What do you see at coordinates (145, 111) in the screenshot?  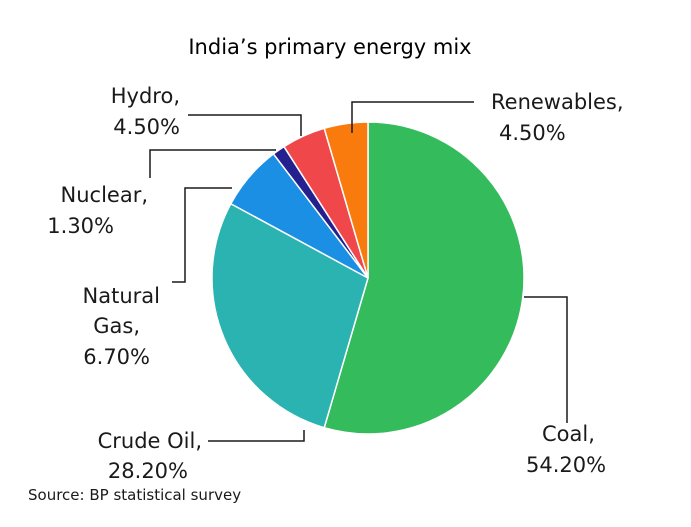 I see `label-hydro: Hydro, 4.50%` at bounding box center [145, 111].